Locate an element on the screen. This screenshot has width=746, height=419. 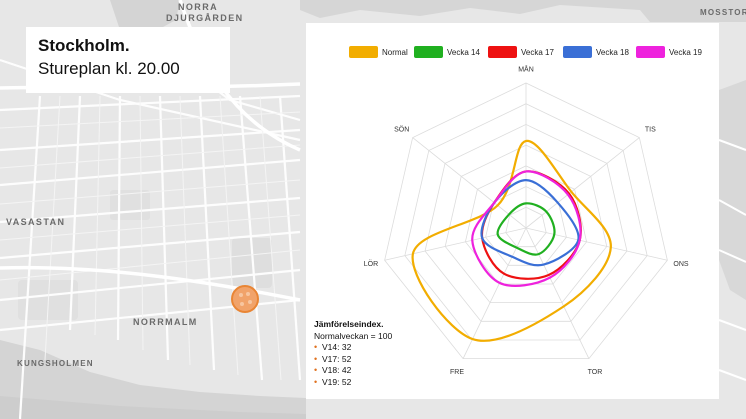
map-label-vasastan: VASASTAN is located at coordinates (35, 222).